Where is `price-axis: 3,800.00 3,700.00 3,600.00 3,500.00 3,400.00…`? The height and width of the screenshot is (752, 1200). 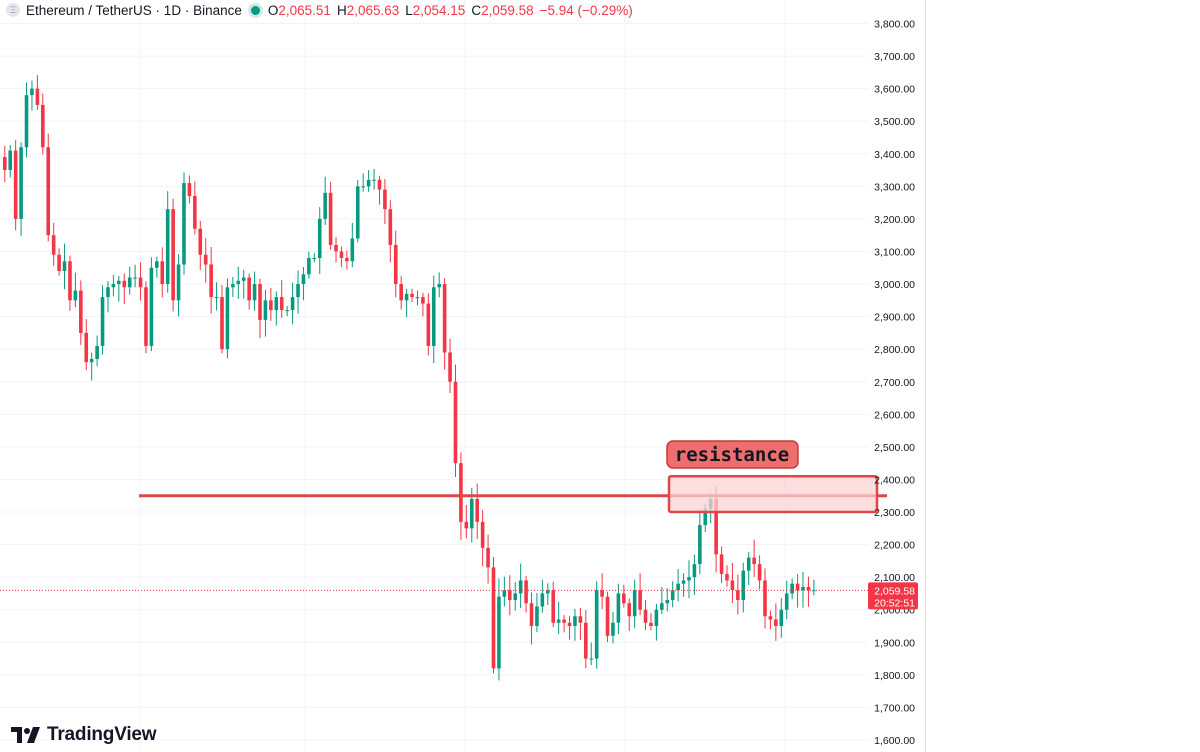
price-axis: 3,800.00 3,700.00 3,600.00 3,500.00 3,400.00… is located at coordinates (893, 383).